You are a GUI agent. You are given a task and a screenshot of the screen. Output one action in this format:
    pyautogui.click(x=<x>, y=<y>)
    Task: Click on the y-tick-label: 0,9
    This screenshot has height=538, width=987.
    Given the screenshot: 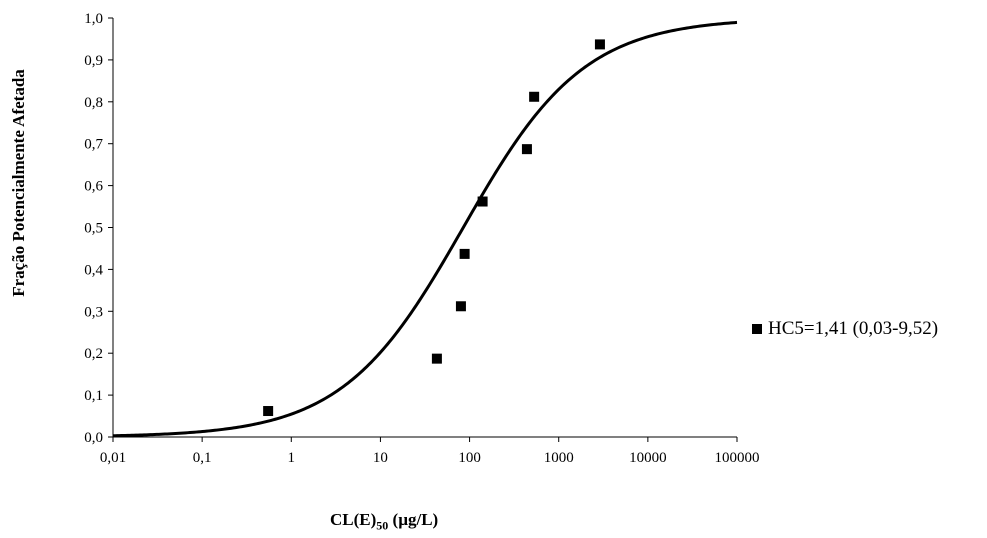 What is the action you would take?
    pyautogui.click(x=93, y=61)
    